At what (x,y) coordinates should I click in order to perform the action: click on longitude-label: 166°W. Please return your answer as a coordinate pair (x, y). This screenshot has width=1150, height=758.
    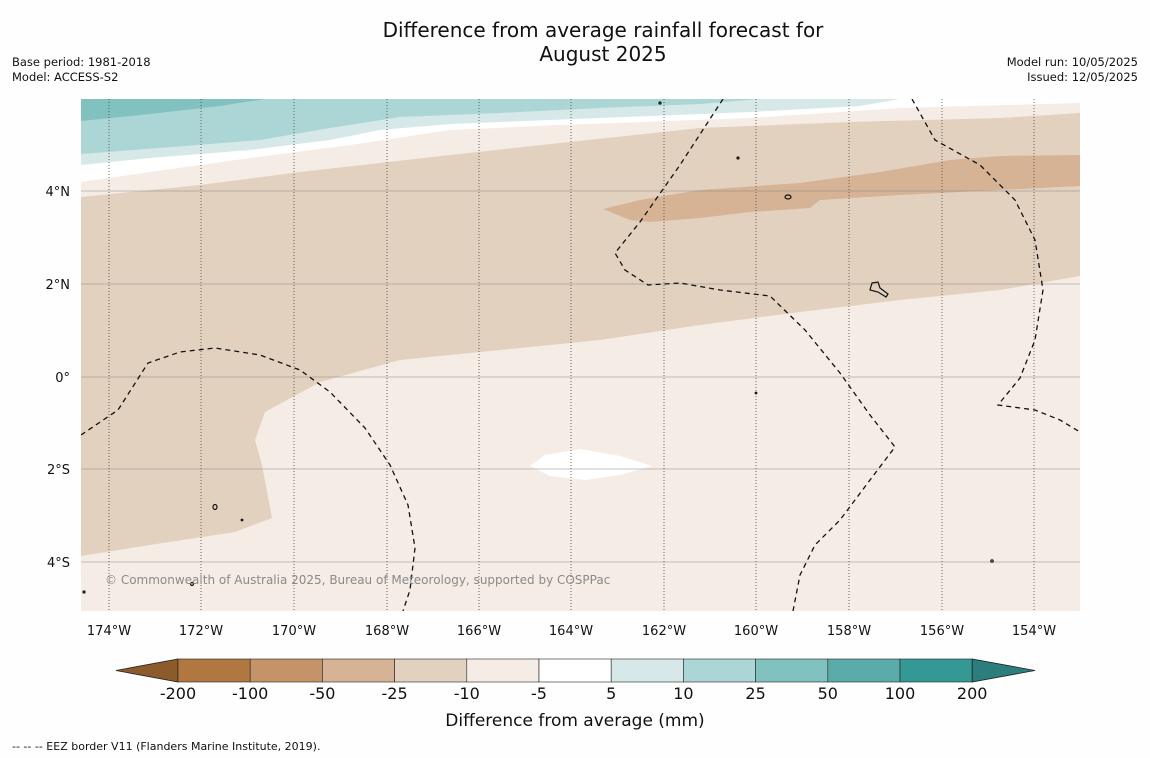
    Looking at the image, I should click on (479, 631).